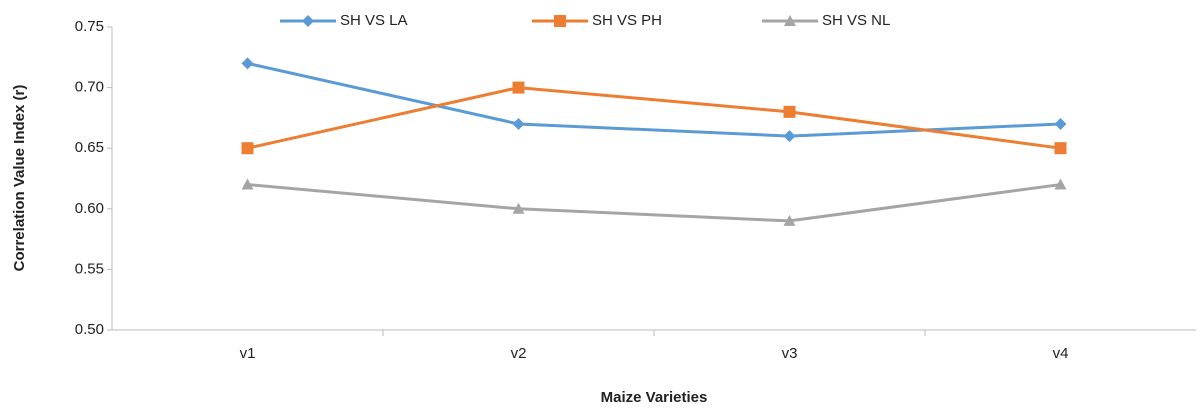 This screenshot has width=1200, height=410. What do you see at coordinates (627, 20) in the screenshot?
I see `legend-label: SH VS PH` at bounding box center [627, 20].